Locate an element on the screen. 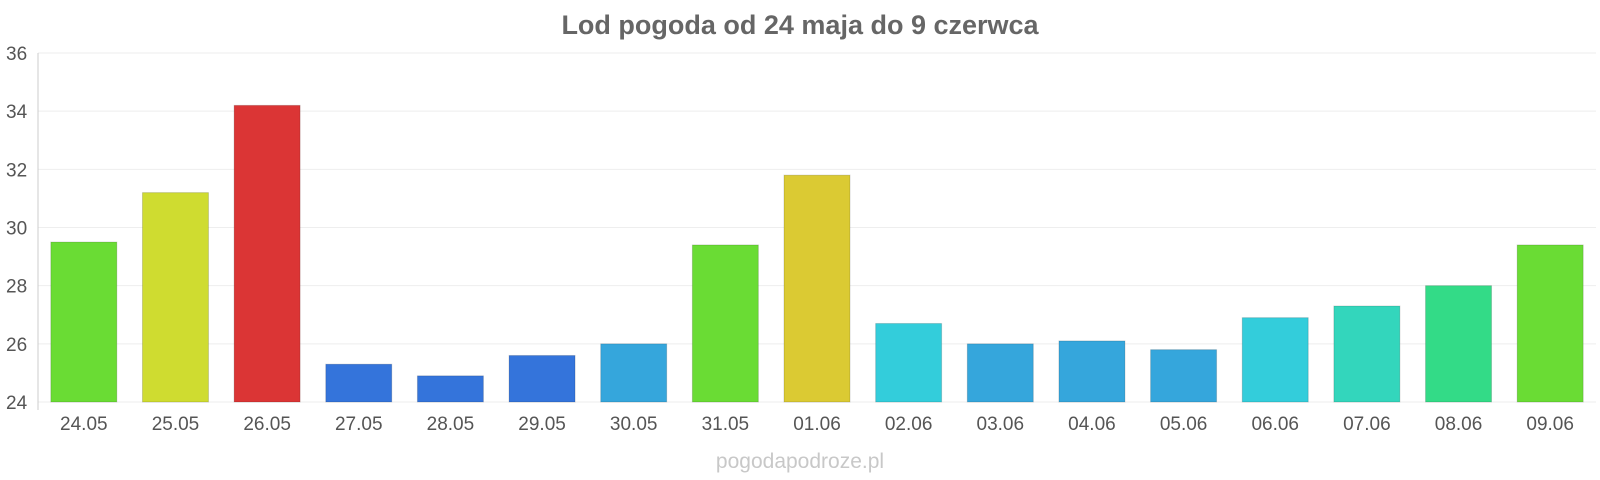  bar-05.06 is located at coordinates (1184, 376).